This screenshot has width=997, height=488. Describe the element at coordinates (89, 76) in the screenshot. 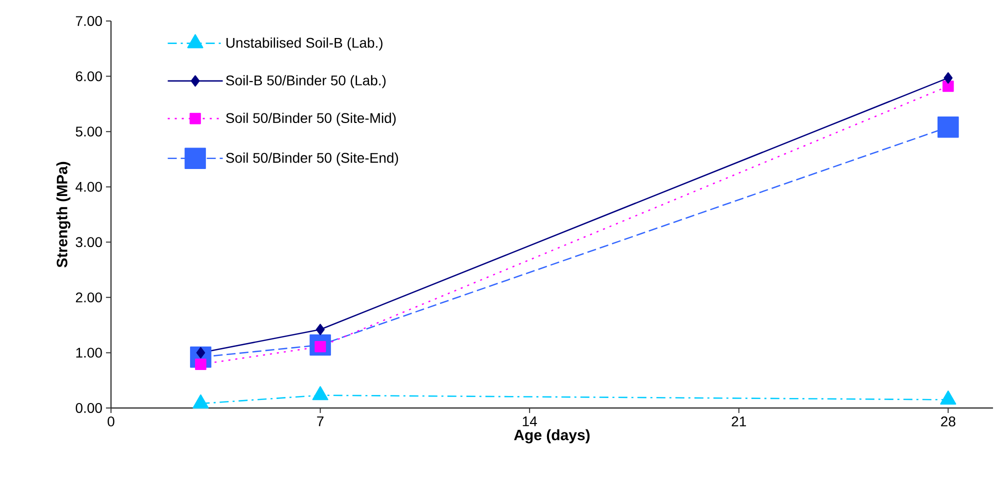

I see `y-tick-label: 6.00` at that location.